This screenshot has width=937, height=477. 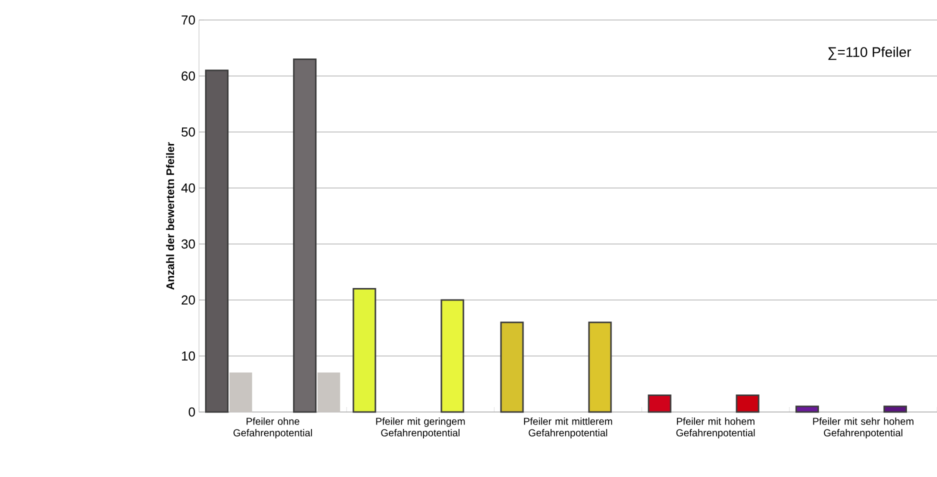 I want to click on x-tick-label: Pfeiler mit mittlerem Gefahrenpotential, so click(x=568, y=428).